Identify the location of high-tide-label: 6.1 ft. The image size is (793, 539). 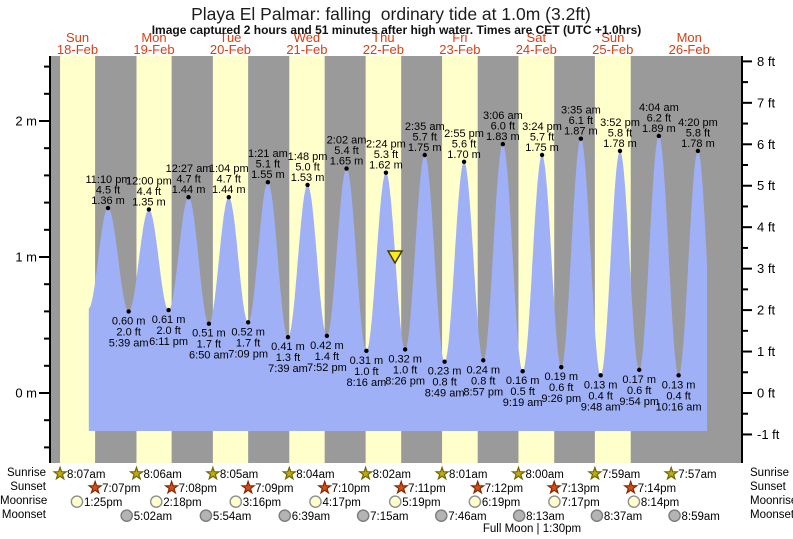
(581, 121).